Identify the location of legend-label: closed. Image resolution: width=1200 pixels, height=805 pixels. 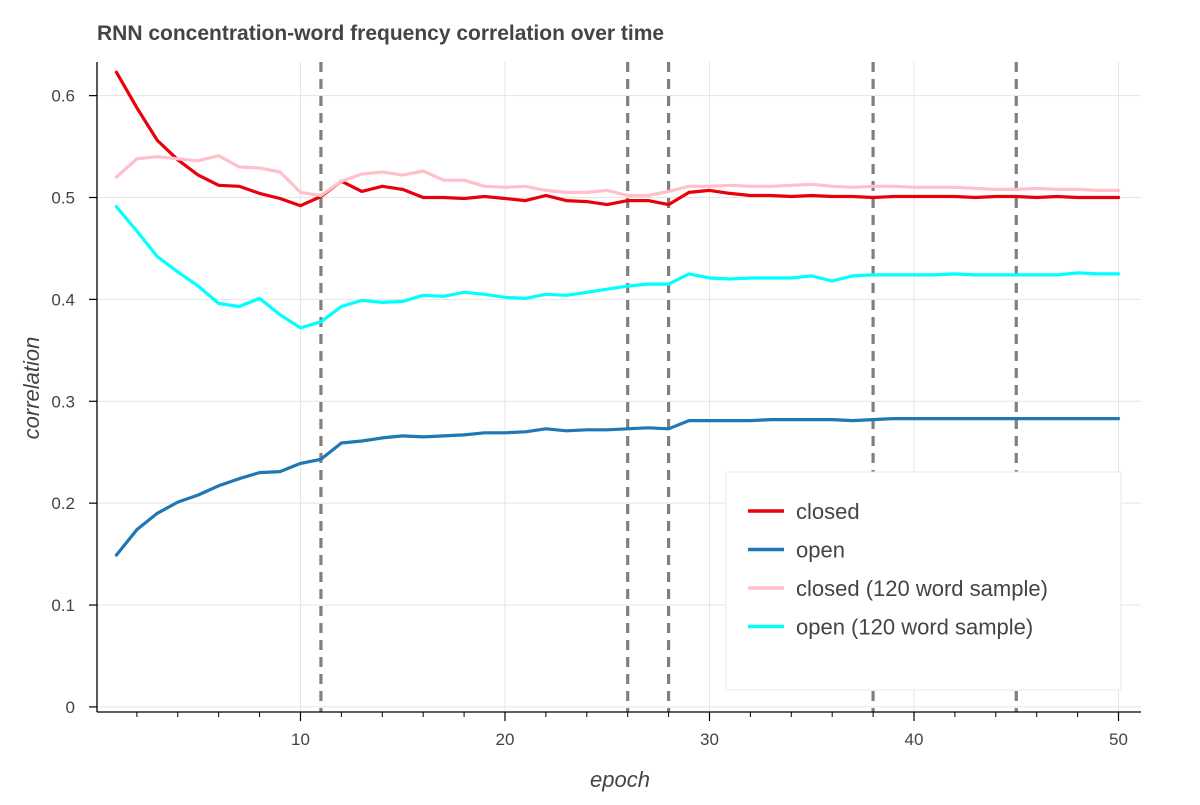
(828, 511).